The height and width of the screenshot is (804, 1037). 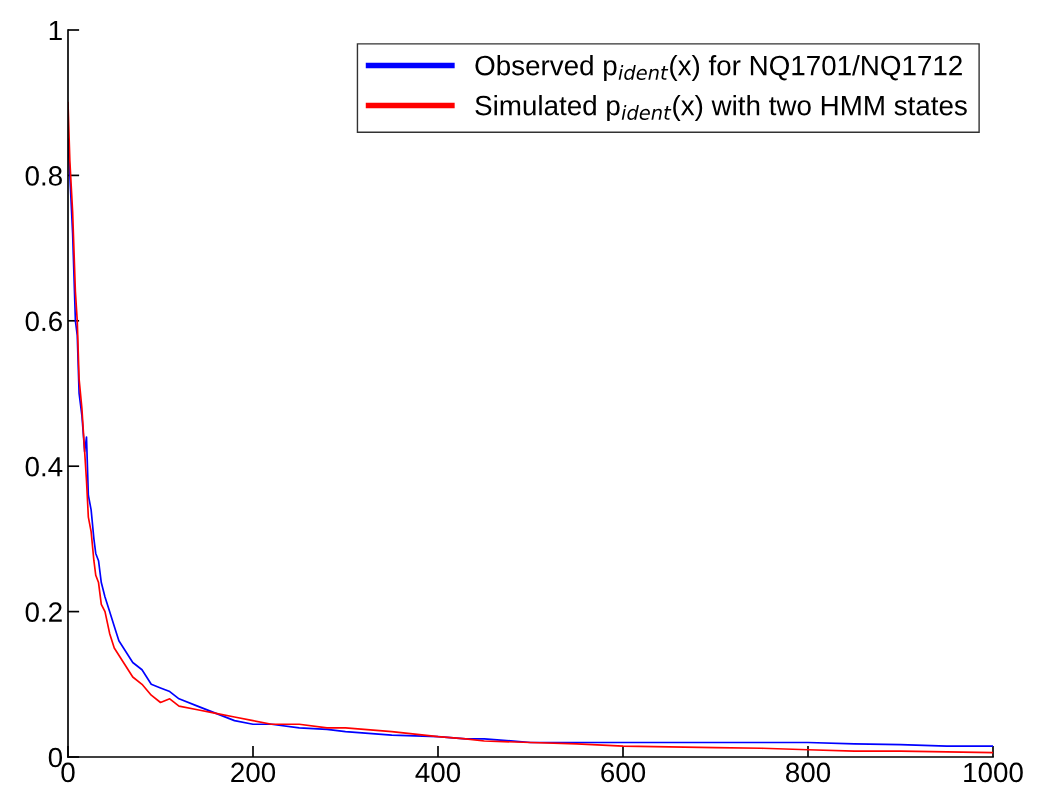 What do you see at coordinates (43, 321) in the screenshot?
I see `y-tick-label: 0.6` at bounding box center [43, 321].